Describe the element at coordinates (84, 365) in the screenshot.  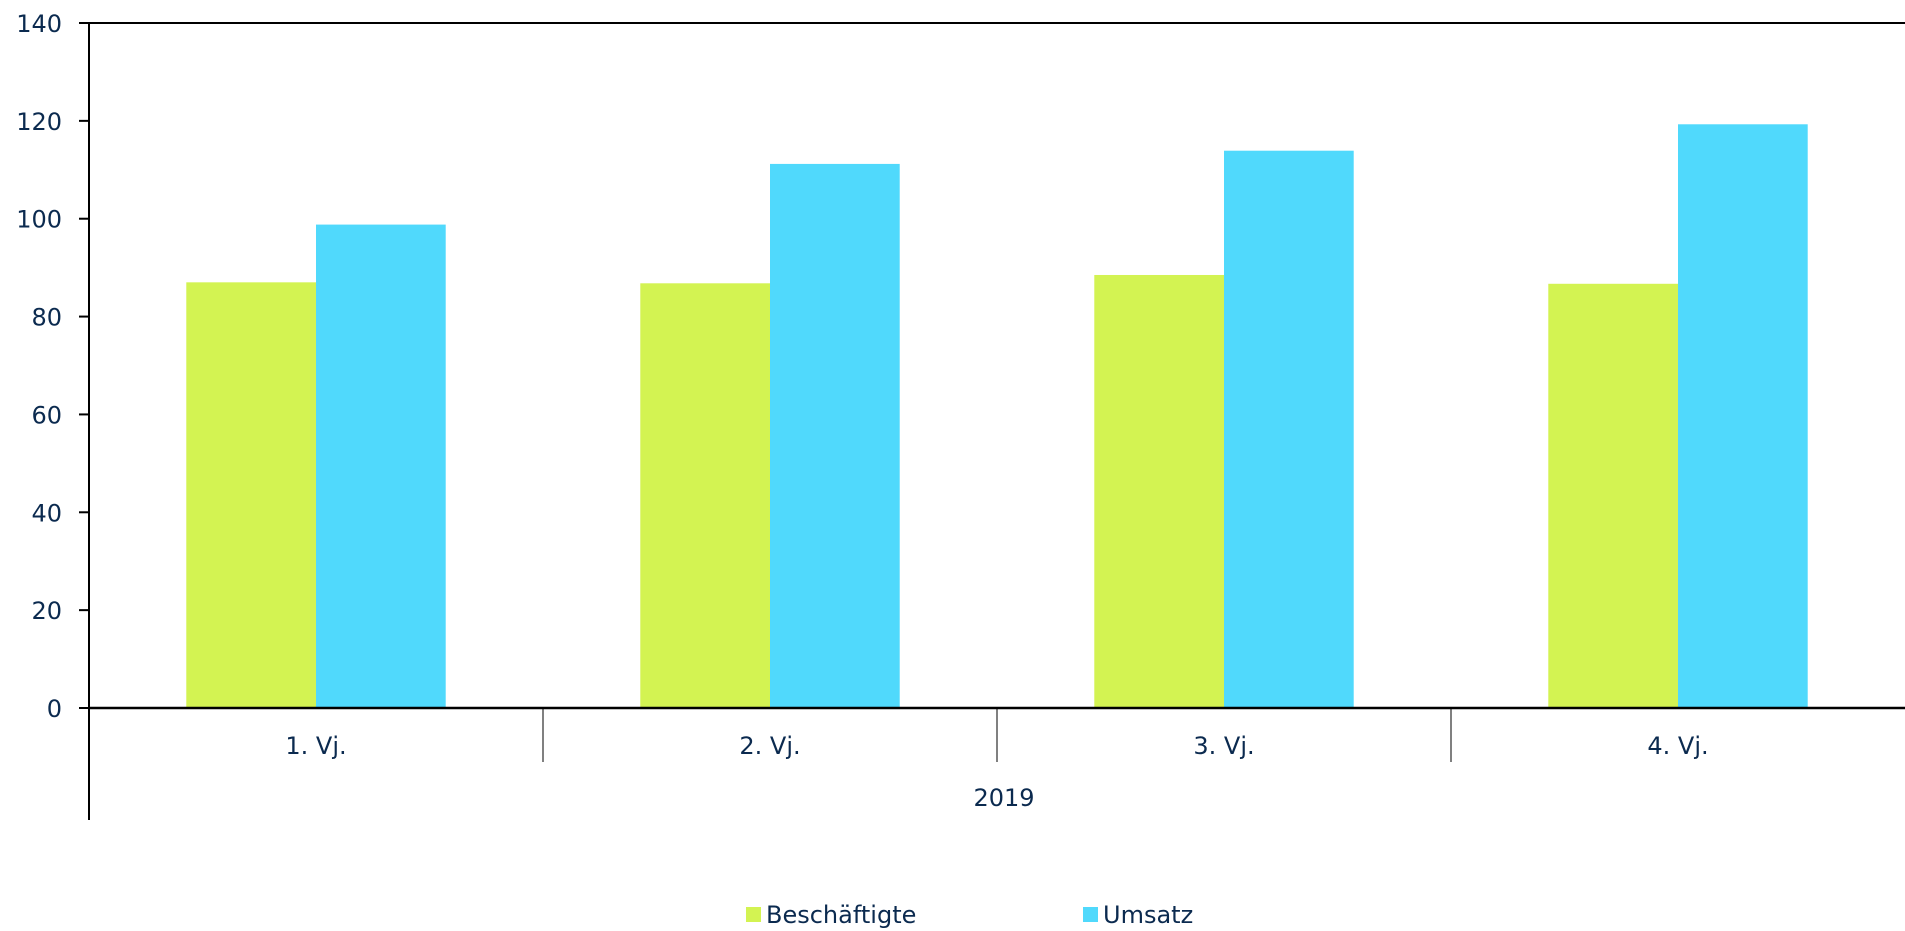
I see `y-axis-ticks` at that location.